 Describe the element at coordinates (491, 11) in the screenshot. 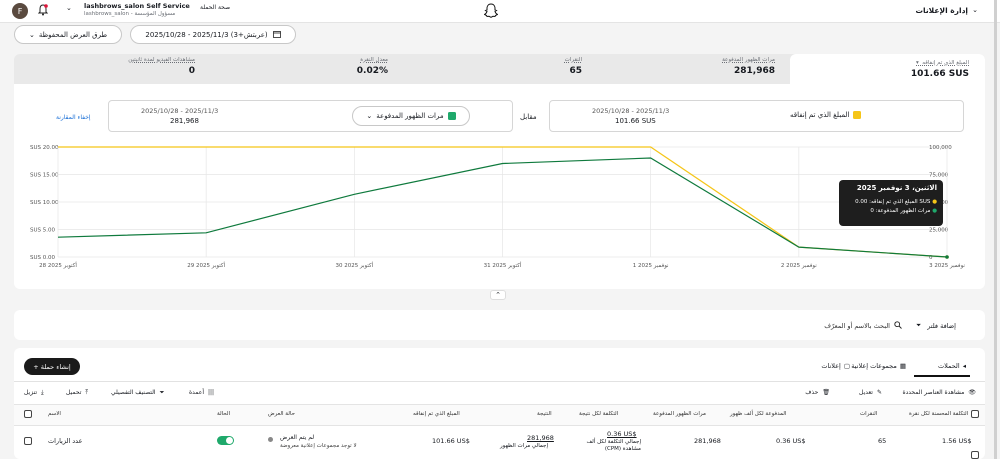

I see `snapchat-ghost-icon` at that location.